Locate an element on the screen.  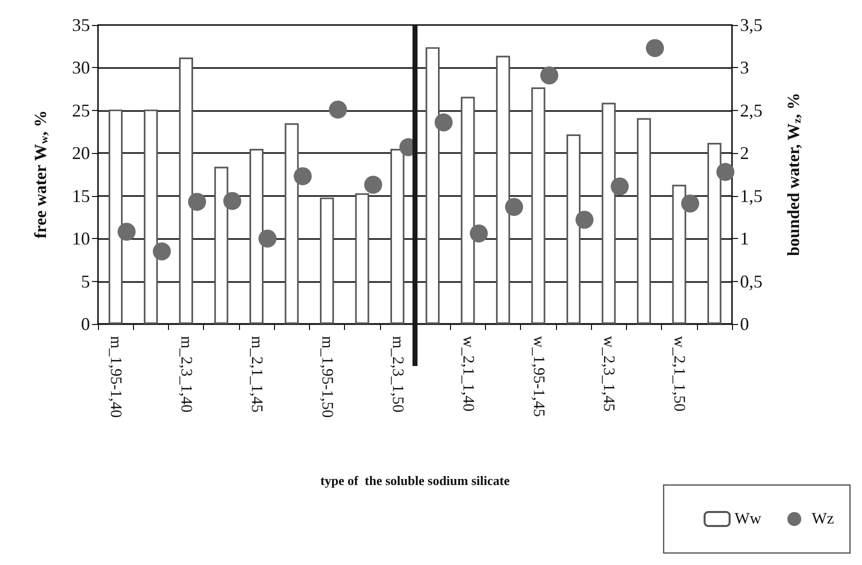
y2-tick-label: 1,5 is located at coordinates (751, 196).